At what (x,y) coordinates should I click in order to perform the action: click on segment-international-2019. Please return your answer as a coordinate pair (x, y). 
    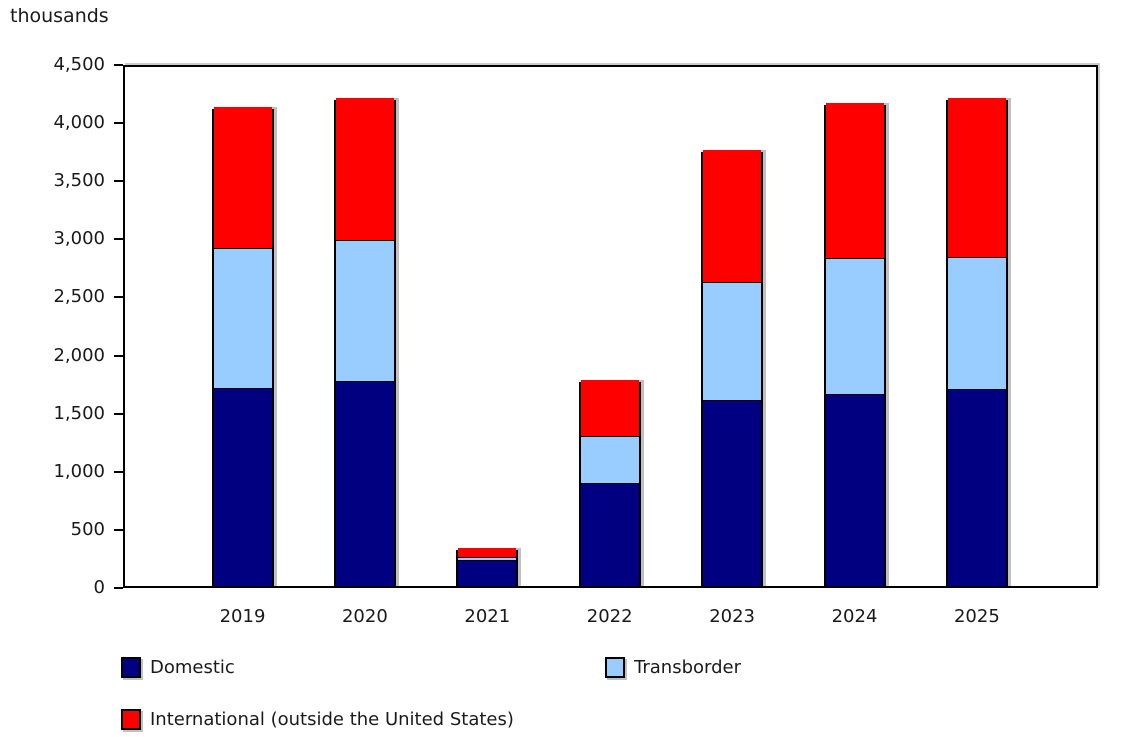
    Looking at the image, I should click on (242, 178).